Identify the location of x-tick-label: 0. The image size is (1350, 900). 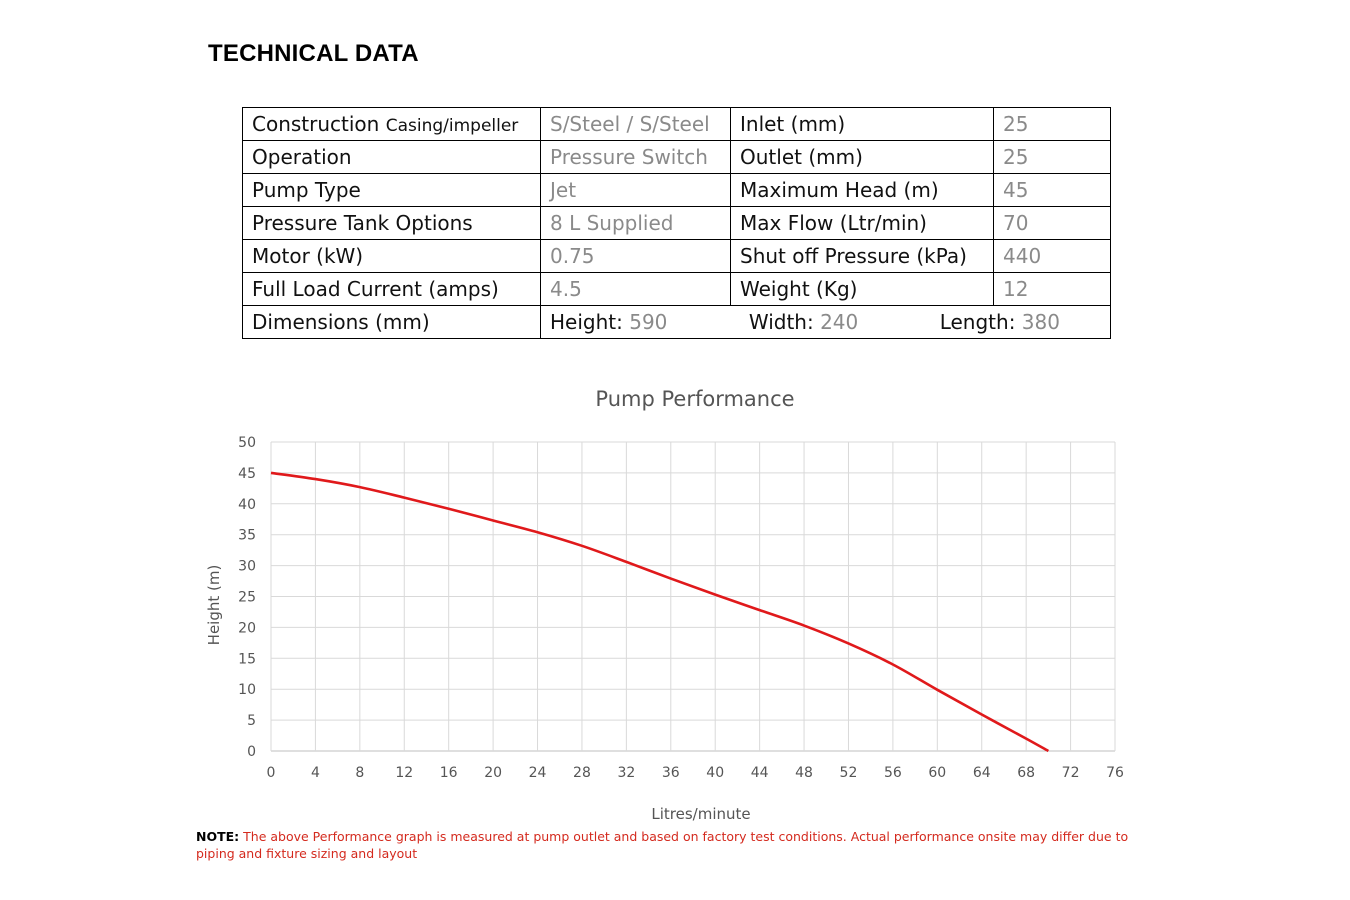
(271, 773).